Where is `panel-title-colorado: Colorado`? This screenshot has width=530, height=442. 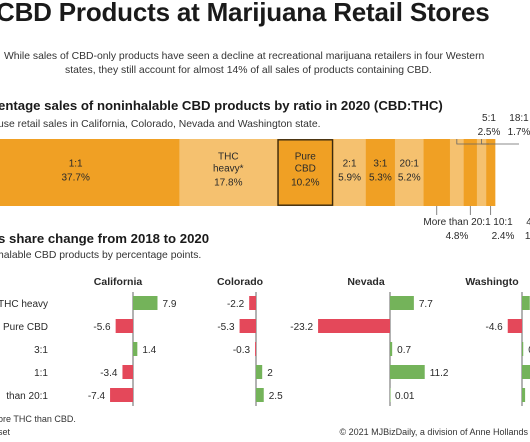
panel-title-colorado: Colorado is located at coordinates (240, 282).